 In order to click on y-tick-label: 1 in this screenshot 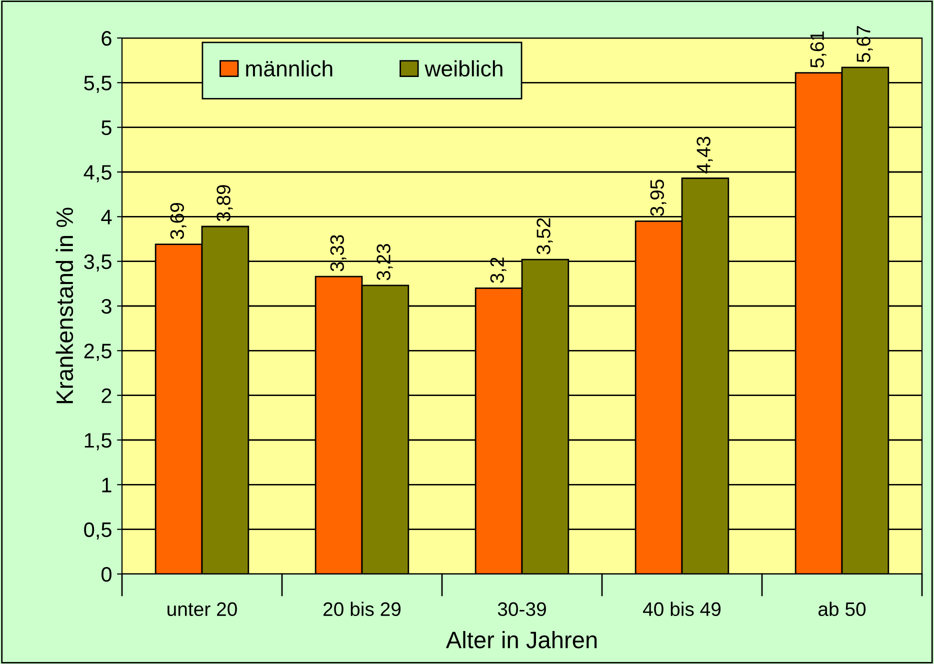, I will do `click(107, 485)`.